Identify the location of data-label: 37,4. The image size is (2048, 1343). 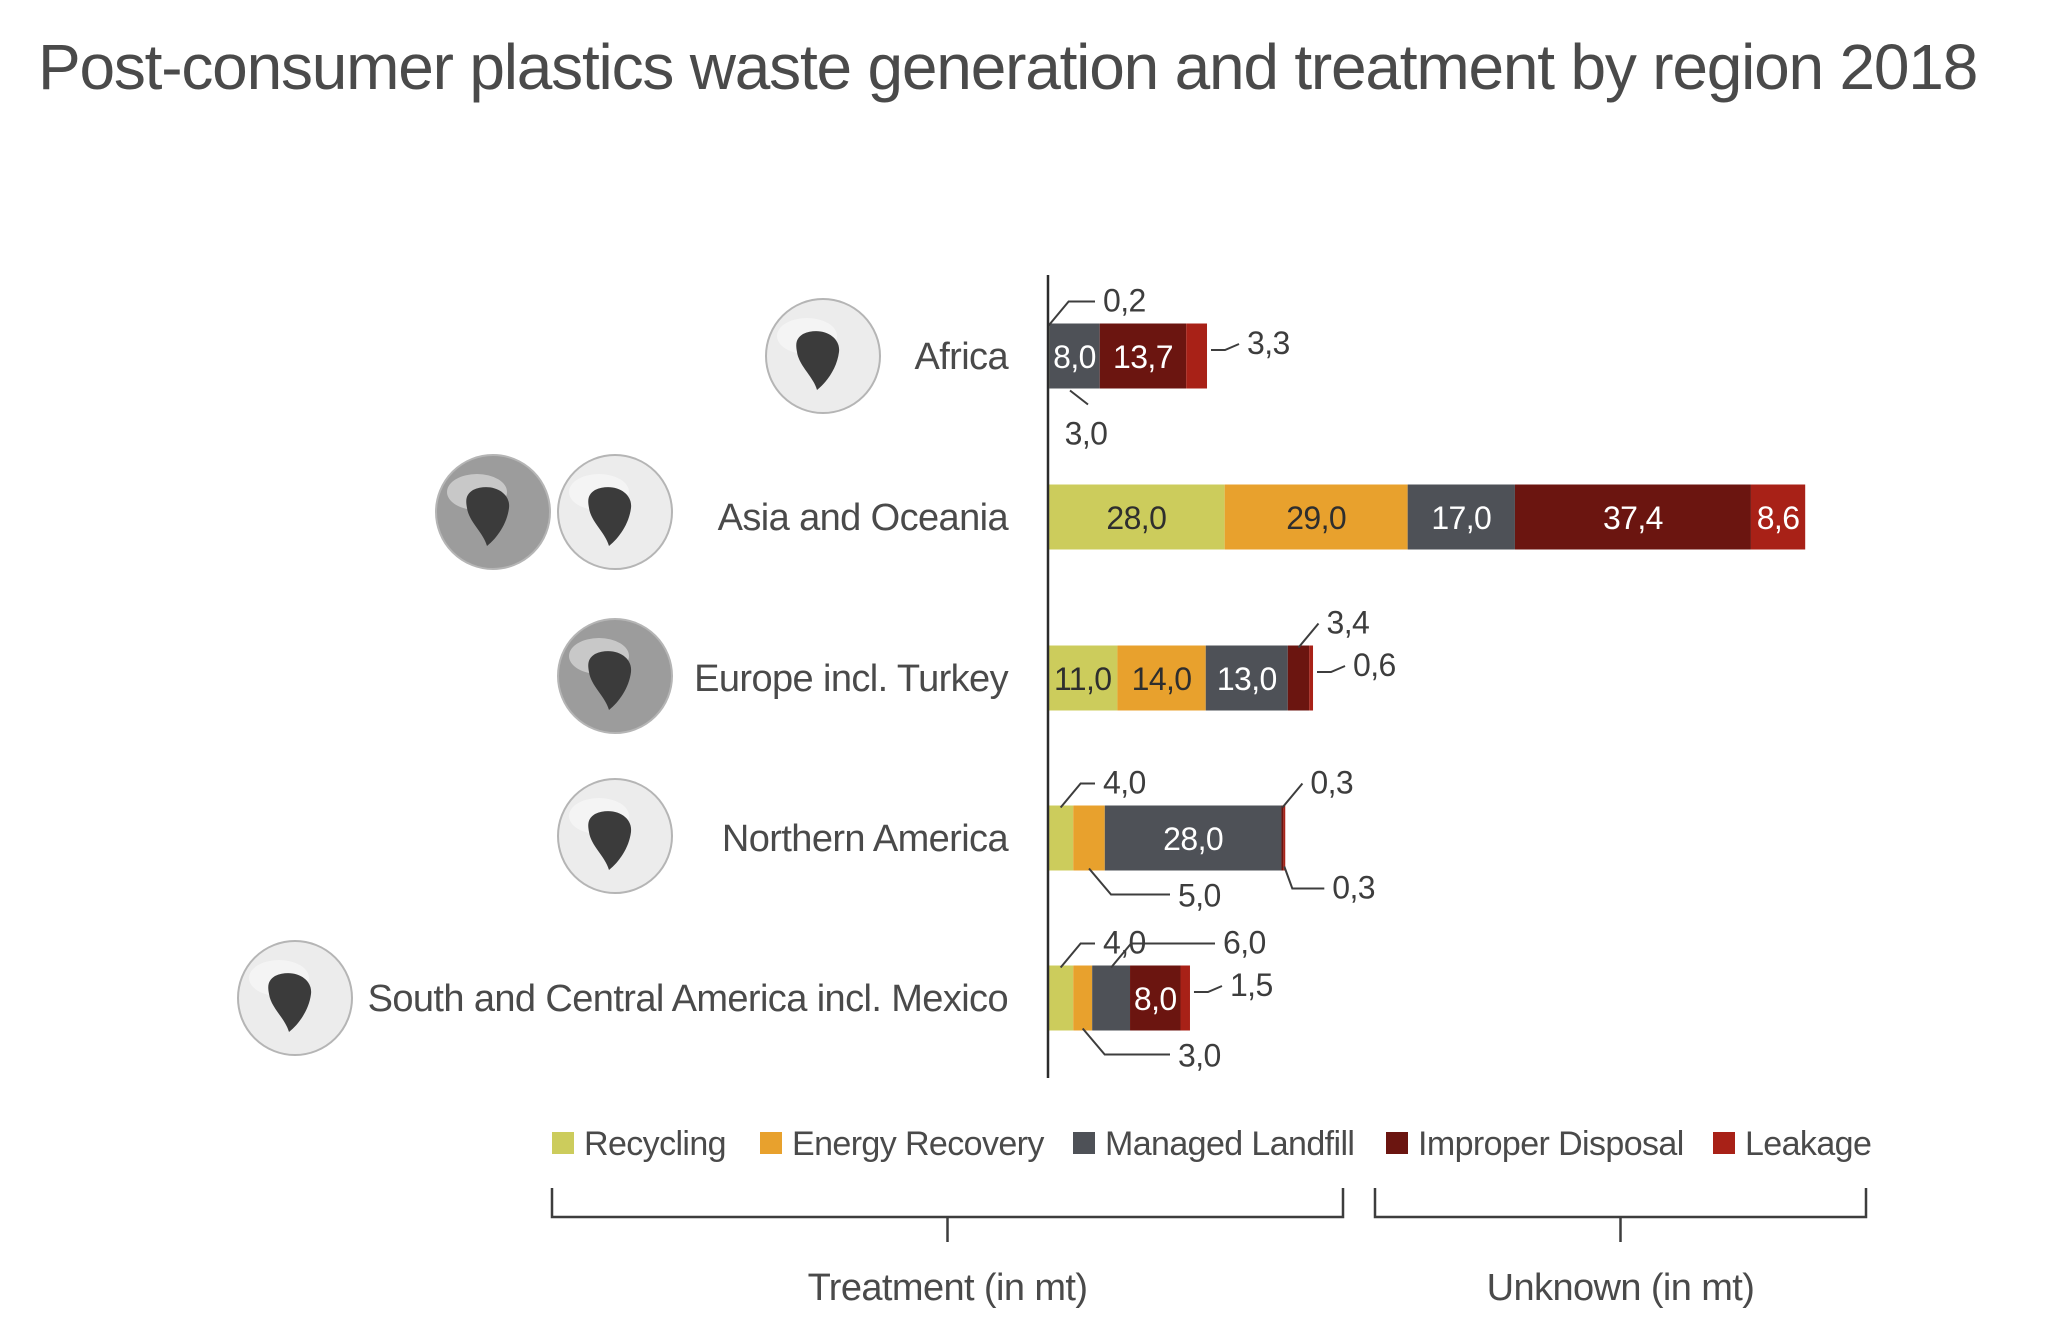
(1633, 518).